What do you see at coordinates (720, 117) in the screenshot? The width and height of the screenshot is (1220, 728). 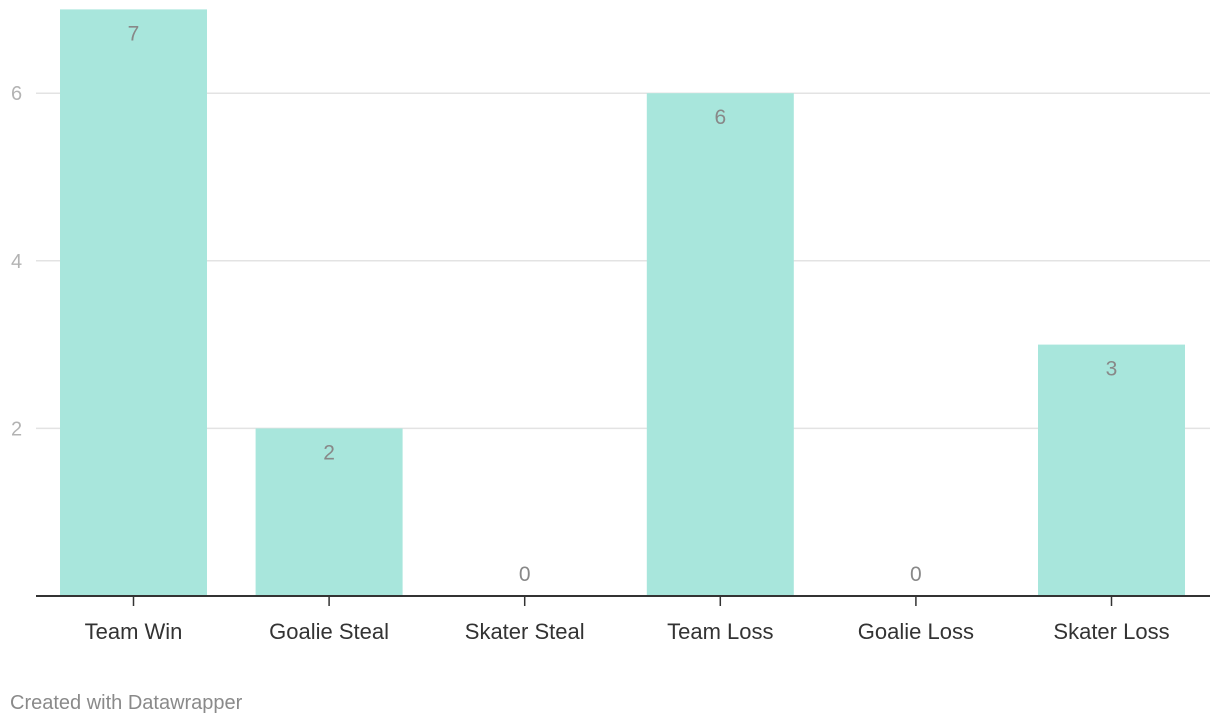 I see `value-label: 6` at bounding box center [720, 117].